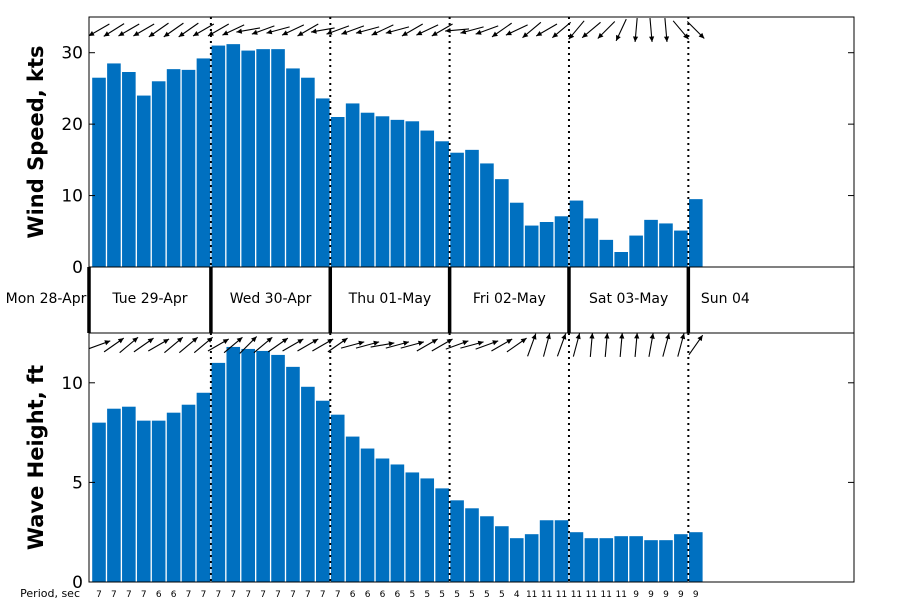  What do you see at coordinates (725, 299) in the screenshot?
I see `day-label: Sun 04` at bounding box center [725, 299].